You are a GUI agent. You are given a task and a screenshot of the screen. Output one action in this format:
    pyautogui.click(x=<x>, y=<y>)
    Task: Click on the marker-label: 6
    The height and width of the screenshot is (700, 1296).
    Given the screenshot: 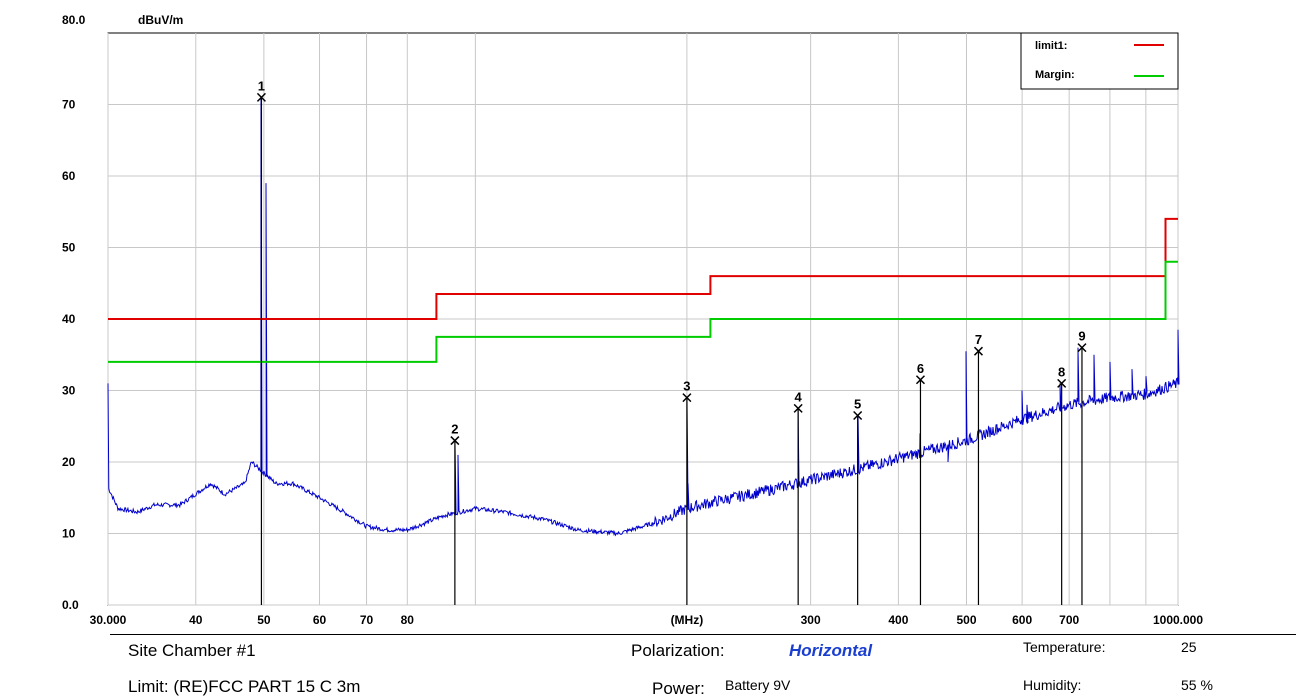 What is the action you would take?
    pyautogui.click(x=920, y=368)
    